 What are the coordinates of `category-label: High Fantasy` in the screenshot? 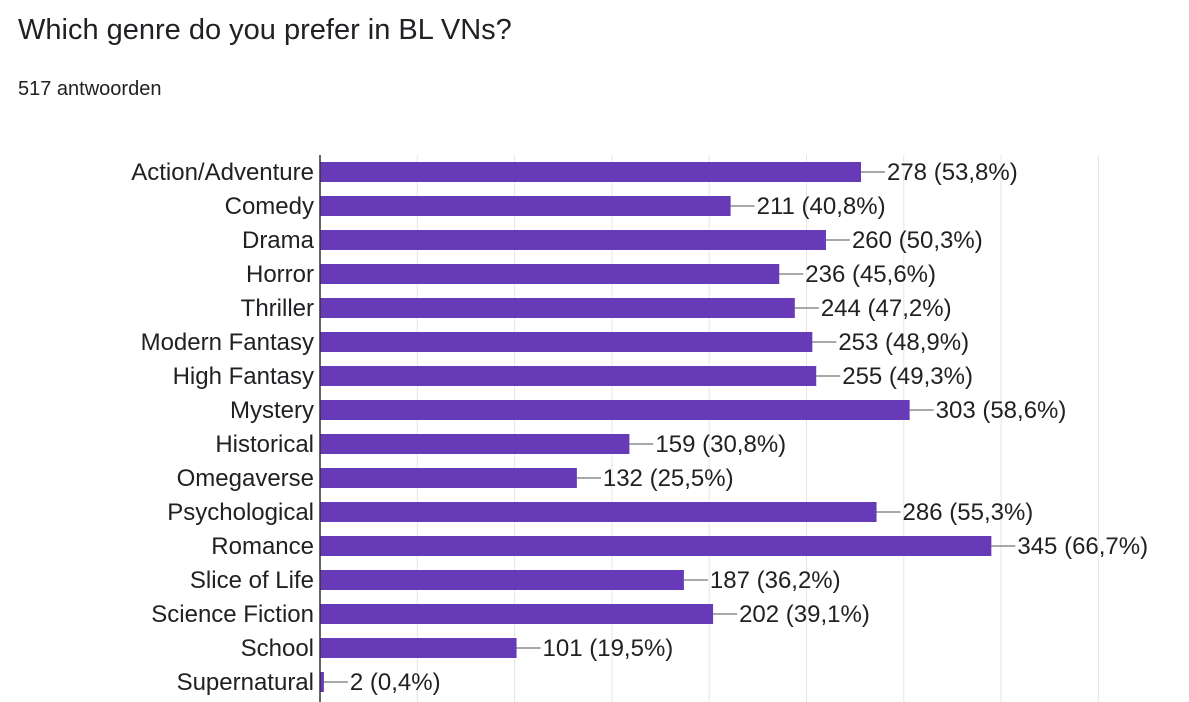 It's located at (243, 376).